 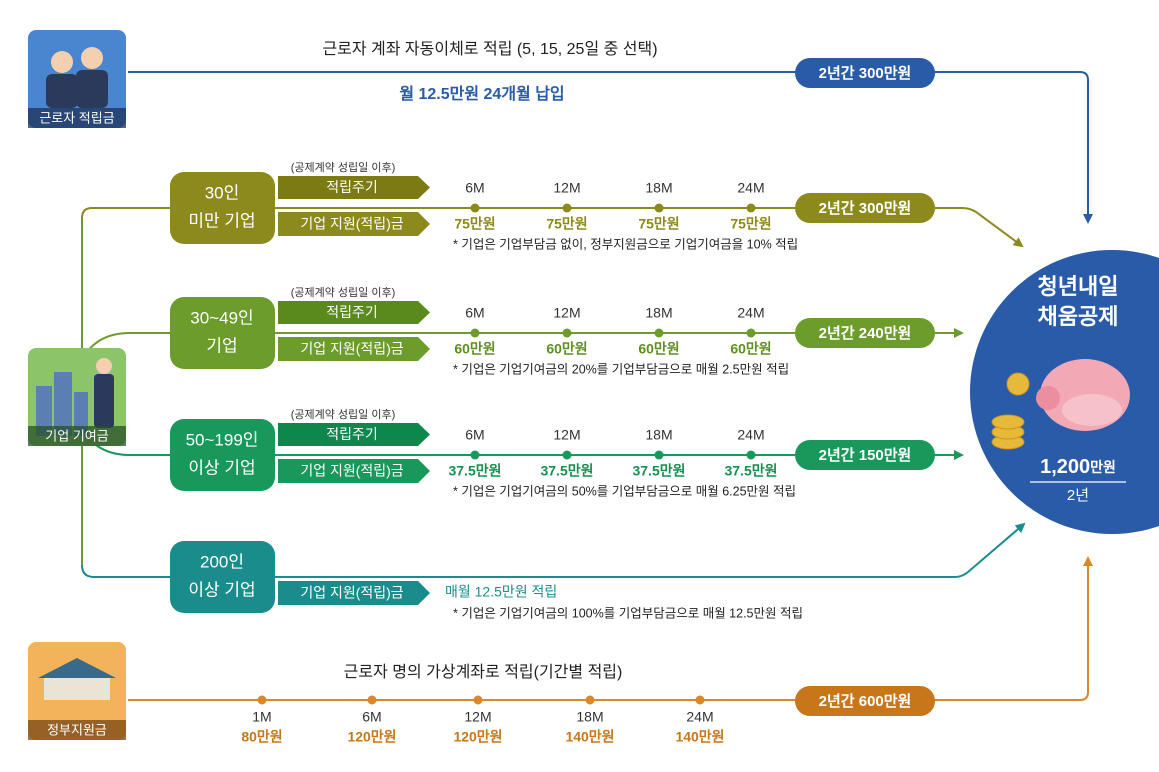 What do you see at coordinates (1103, 467) in the screenshot?
I see `amount-unit: 만원` at bounding box center [1103, 467].